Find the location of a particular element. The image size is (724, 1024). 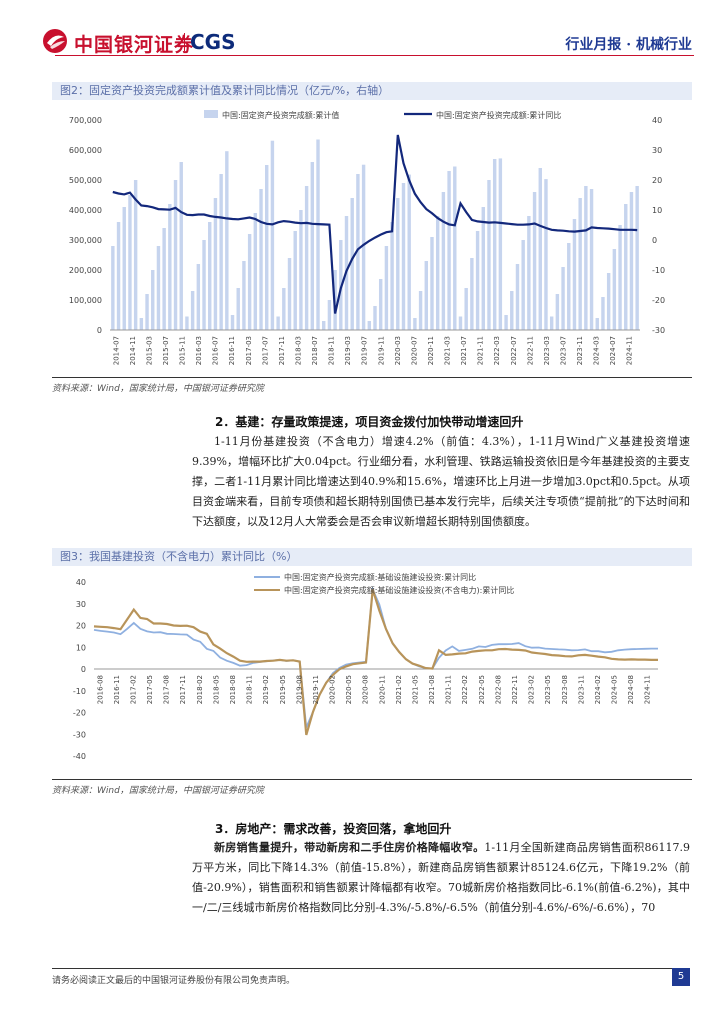

brand-name: 中国银河证券 is located at coordinates (134, 45).